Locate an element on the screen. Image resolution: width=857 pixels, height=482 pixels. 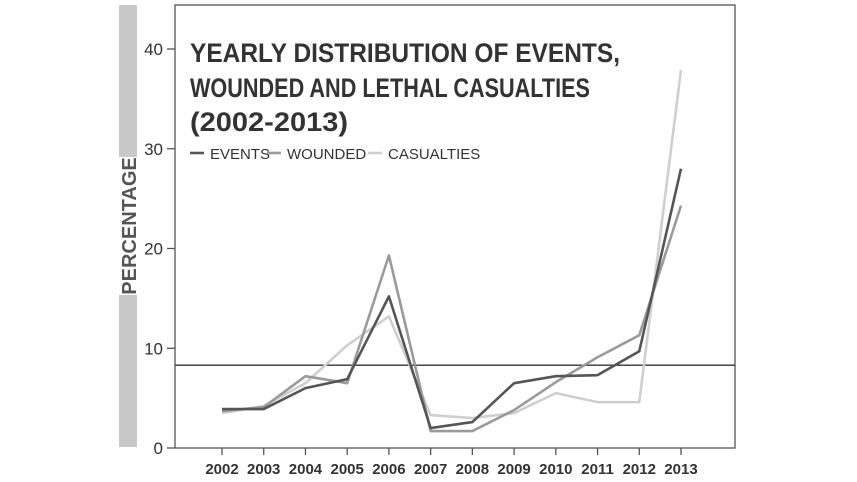
legend-label-events: EVENTS is located at coordinates (240, 154).